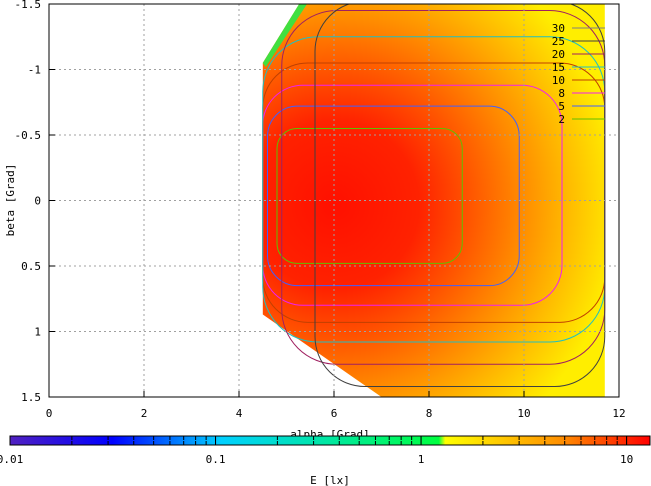  I want to click on legend-label-30: 30, so click(558, 28).